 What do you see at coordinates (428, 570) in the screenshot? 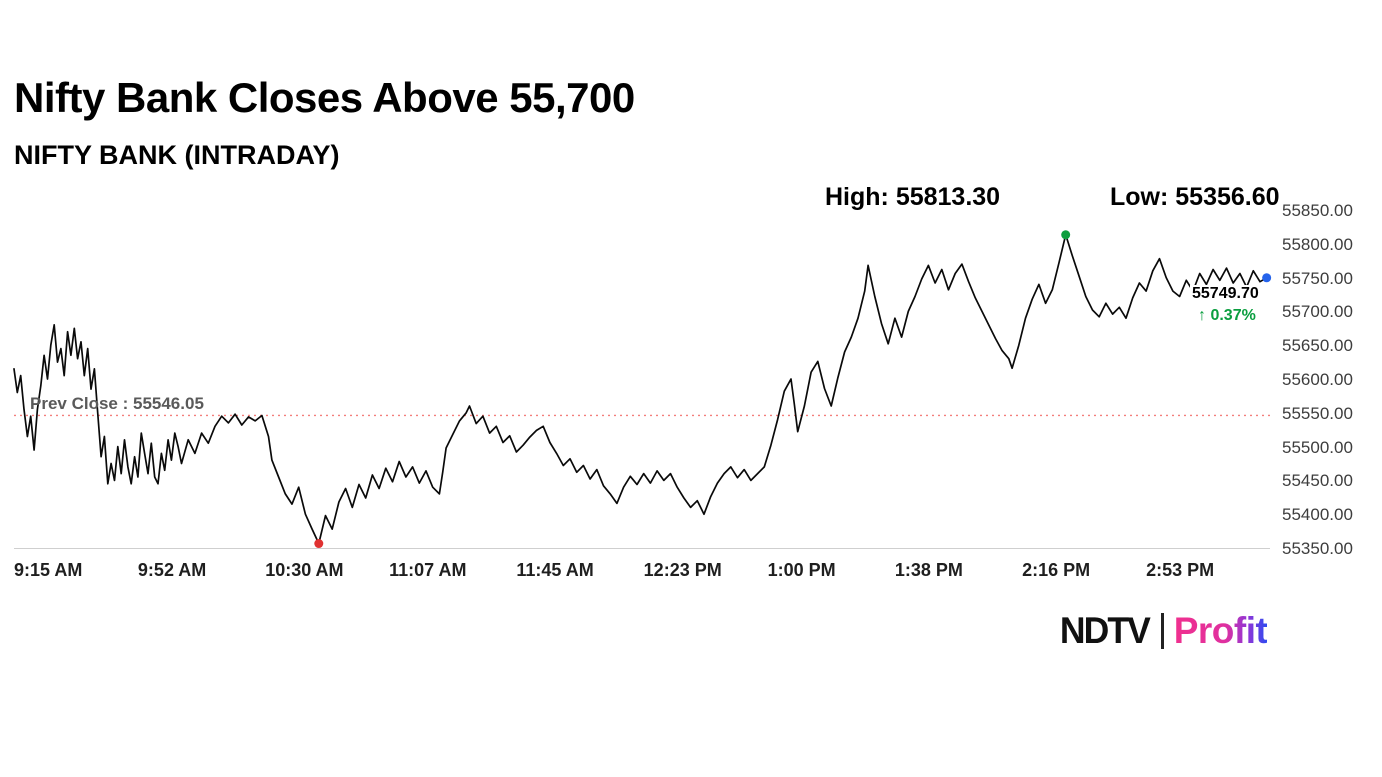
I see `x-axis-tick-label: 11:07 AM` at bounding box center [428, 570].